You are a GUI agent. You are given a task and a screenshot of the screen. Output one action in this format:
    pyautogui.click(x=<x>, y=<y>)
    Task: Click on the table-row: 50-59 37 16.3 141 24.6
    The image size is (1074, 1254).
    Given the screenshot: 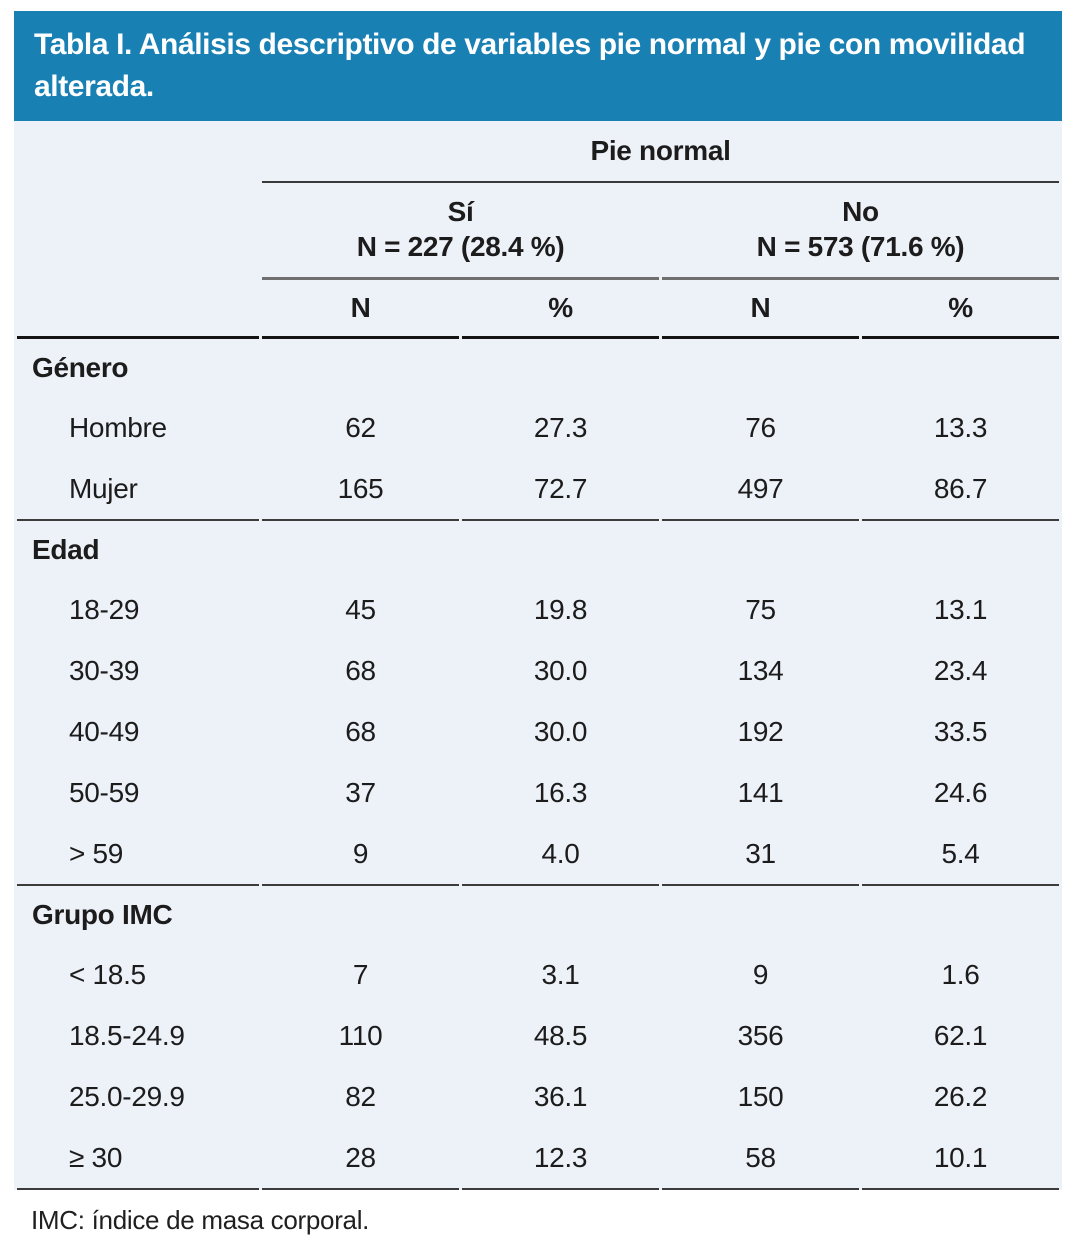 What is the action you would take?
    pyautogui.click(x=538, y=792)
    